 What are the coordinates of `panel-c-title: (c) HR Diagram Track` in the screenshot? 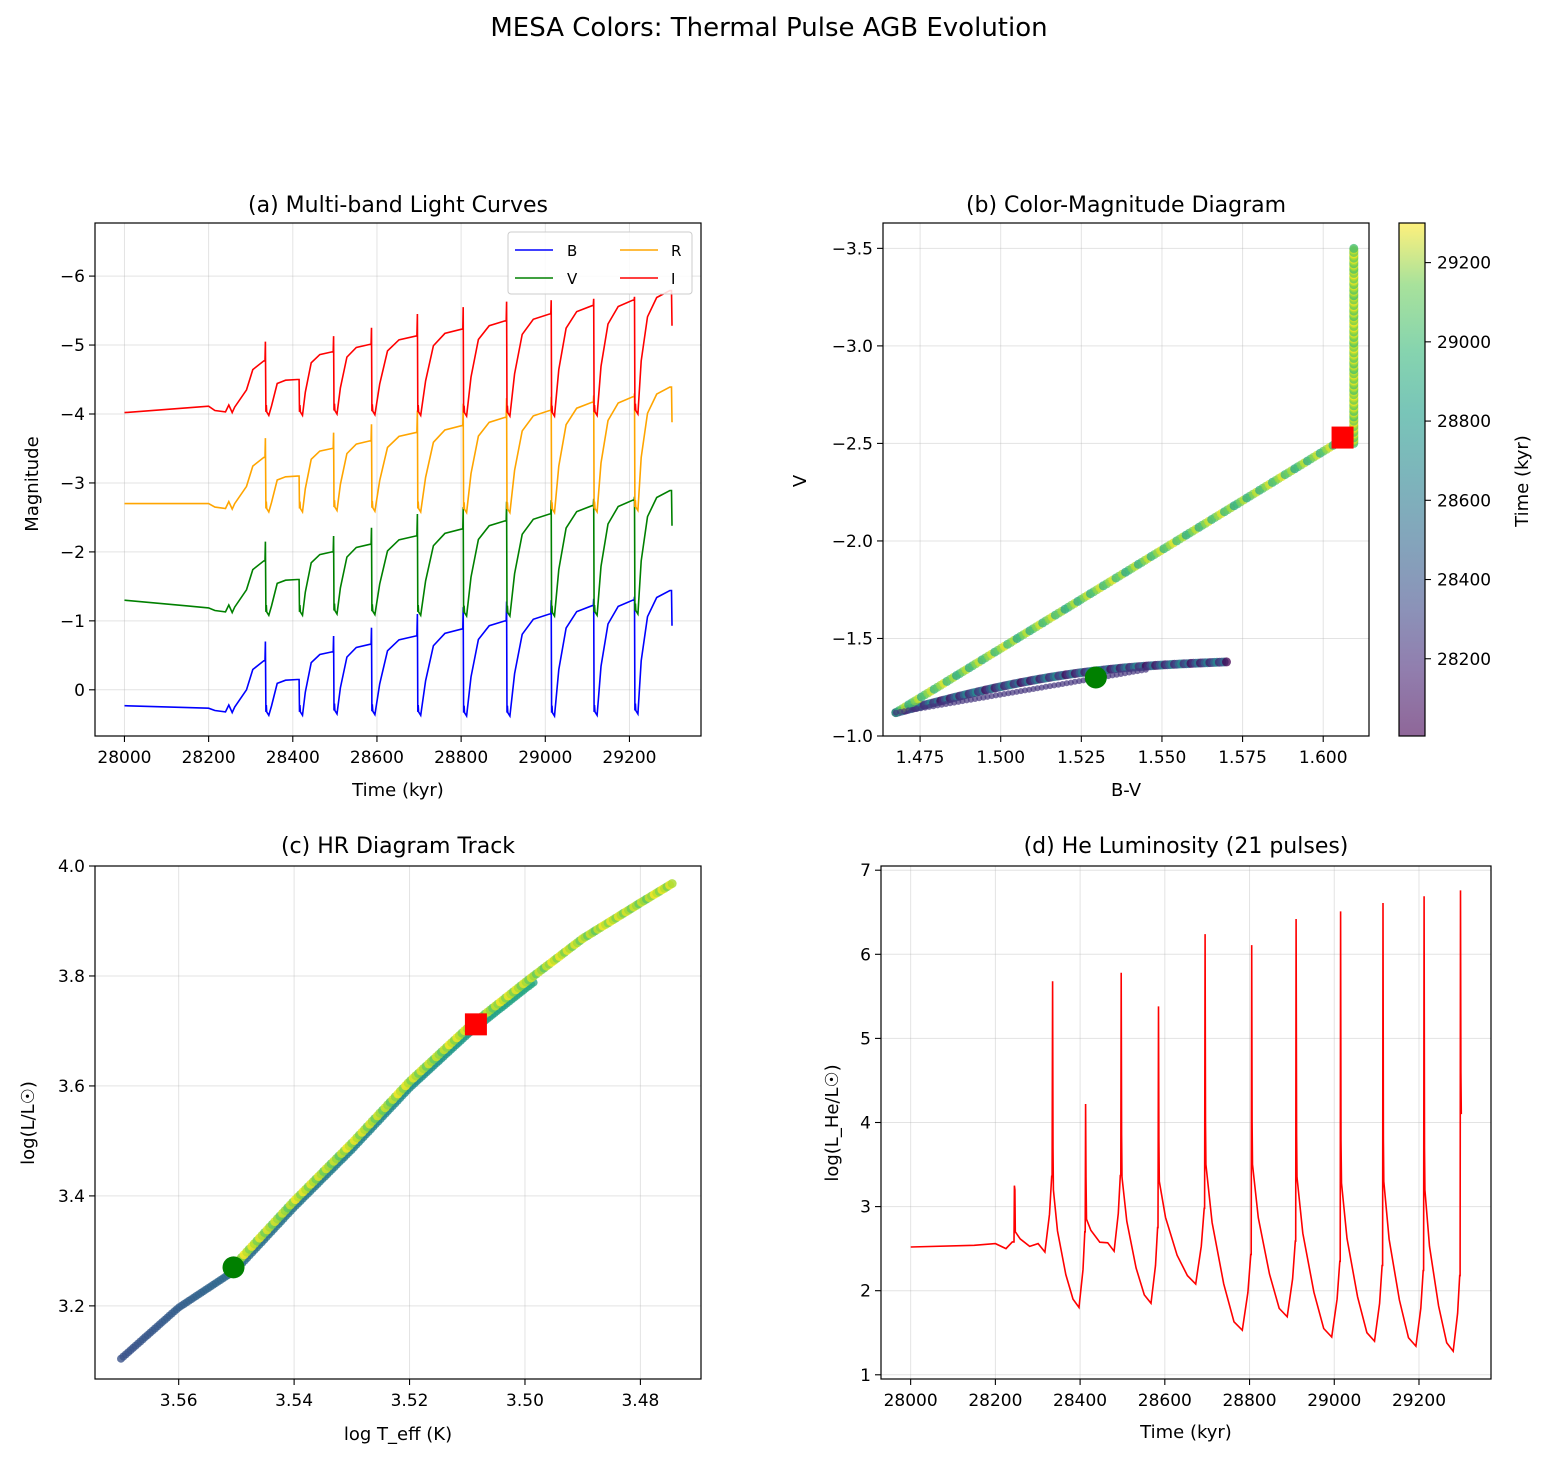 It's located at (398, 846).